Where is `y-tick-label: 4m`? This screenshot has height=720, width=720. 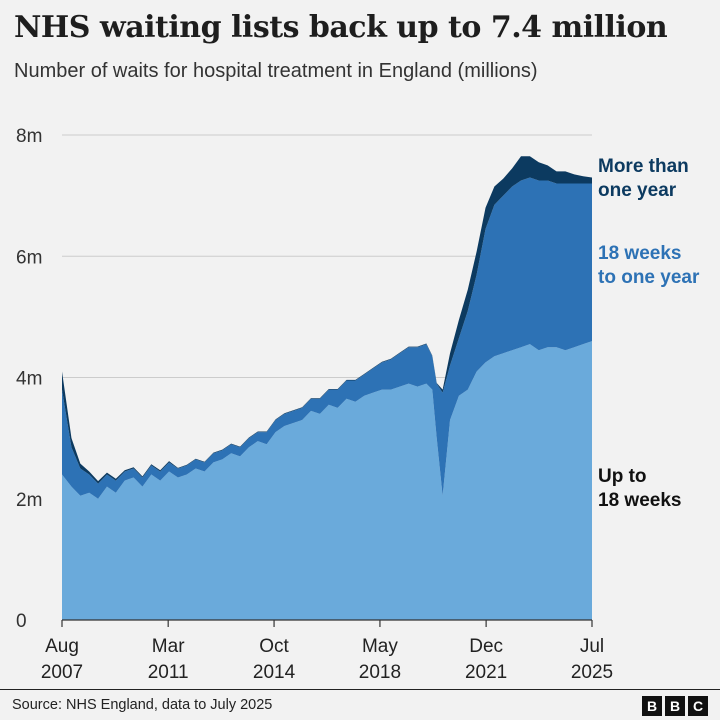 y-tick-label: 4m is located at coordinates (29, 379).